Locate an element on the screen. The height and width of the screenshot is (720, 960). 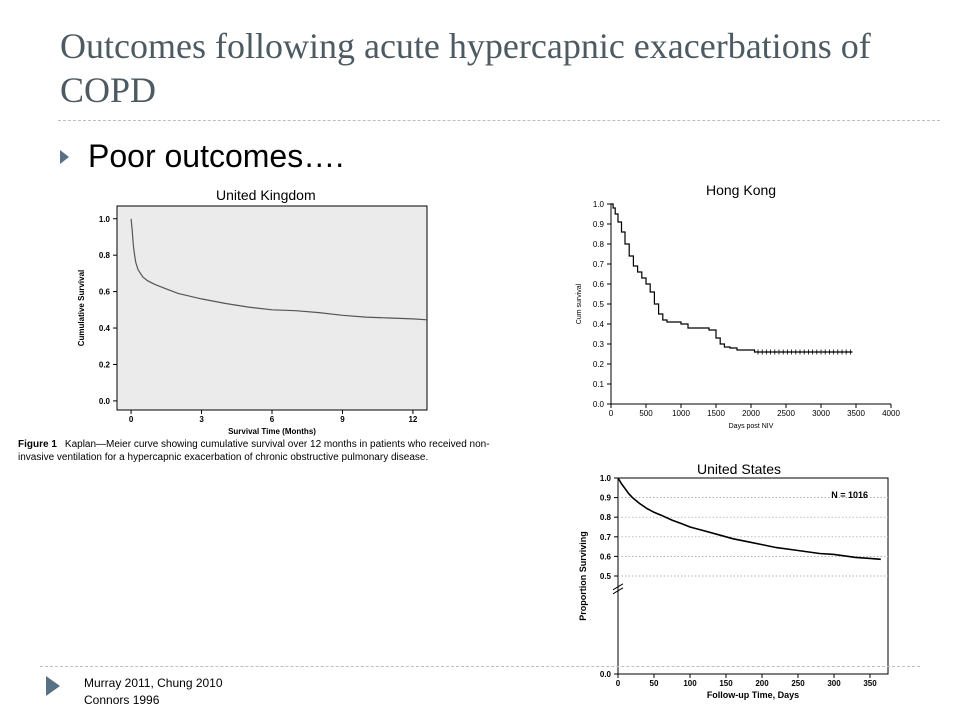
x-tick-label: 500 is located at coordinates (646, 413).